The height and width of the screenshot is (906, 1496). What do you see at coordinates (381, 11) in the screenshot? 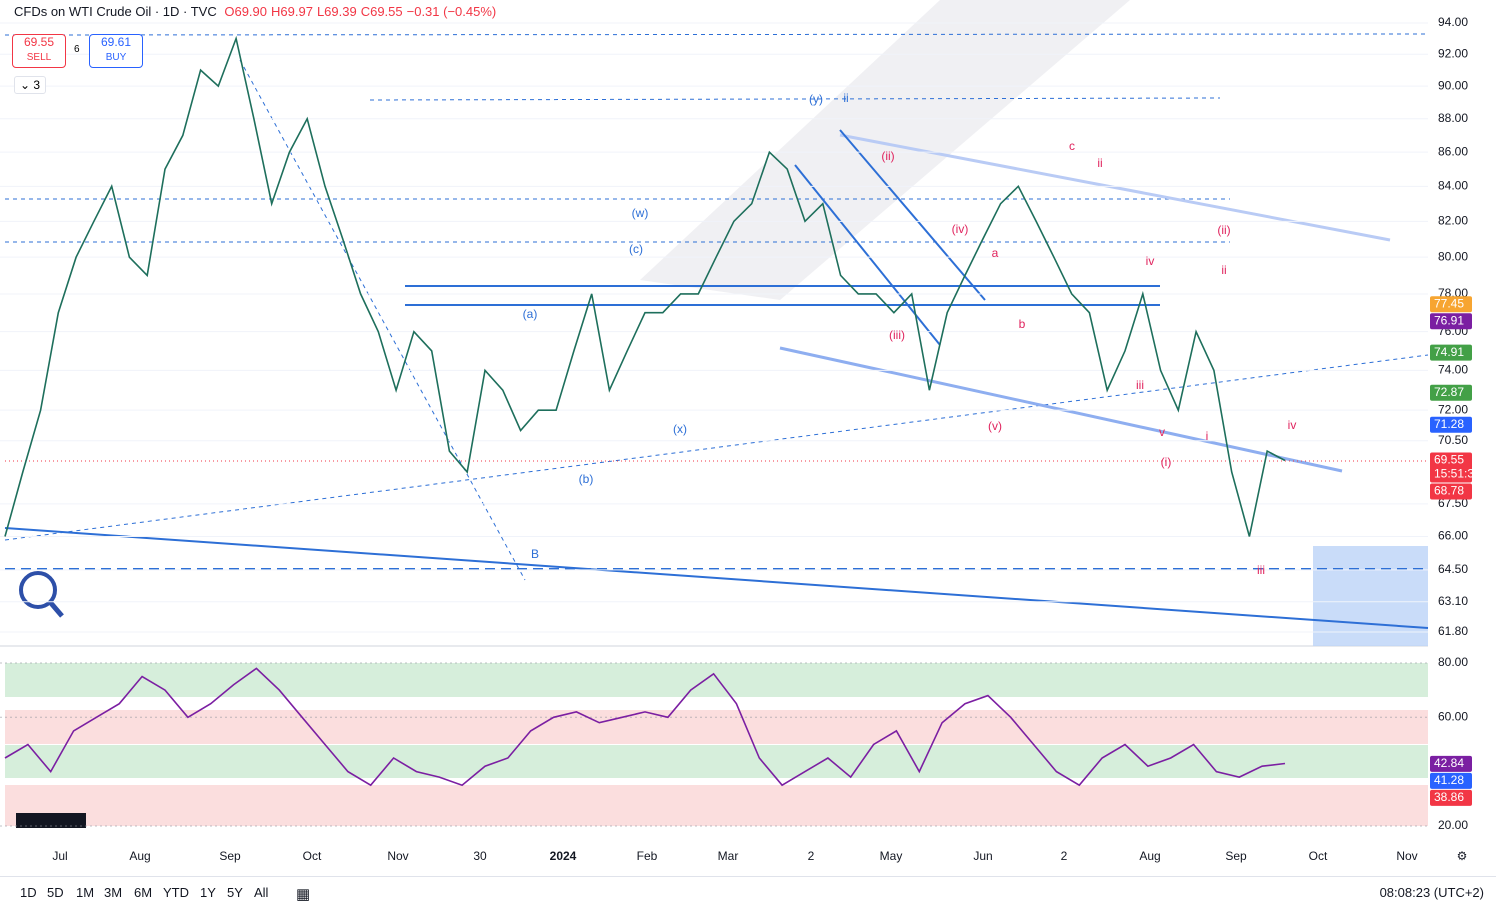
I see `close: C69.55` at bounding box center [381, 11].